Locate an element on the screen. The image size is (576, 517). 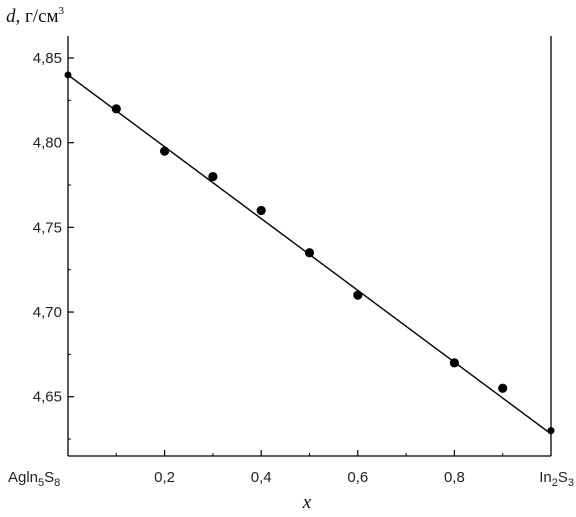
x-tick-label: 0,8 is located at coordinates (454, 477).